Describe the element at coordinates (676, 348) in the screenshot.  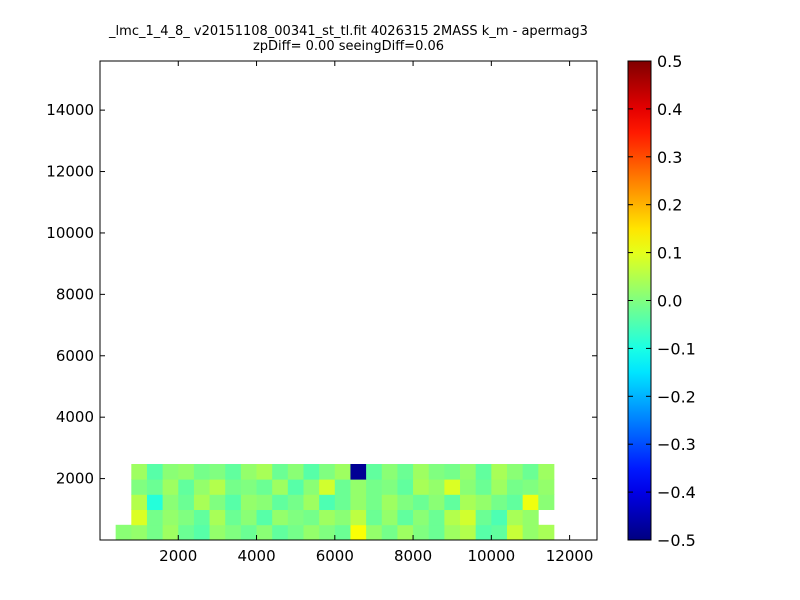
I see `colorbar-tick-label: −0.1` at that location.